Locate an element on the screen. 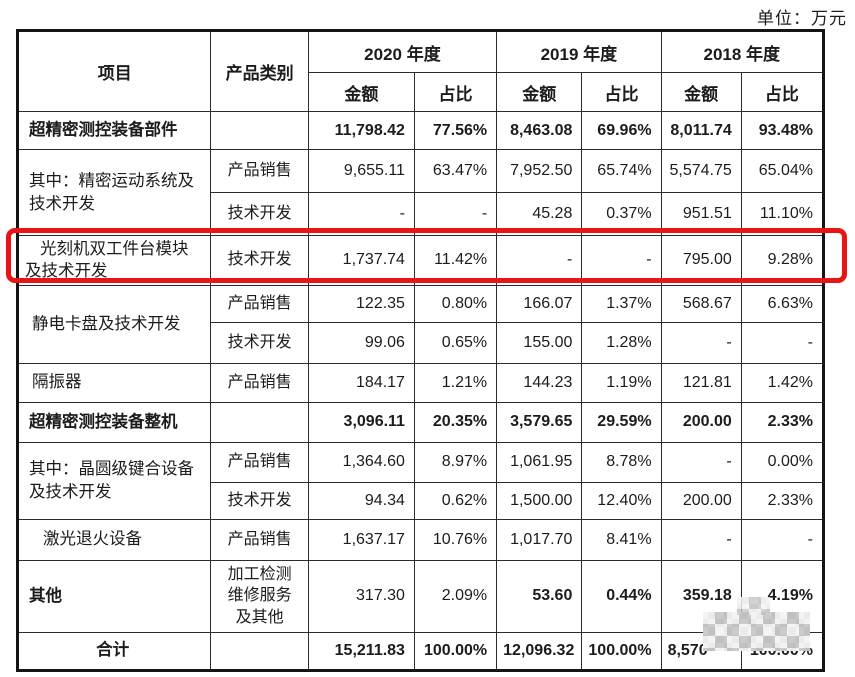 The width and height of the screenshot is (855, 677). amount-cell: 1,364.60 is located at coordinates (361, 462).